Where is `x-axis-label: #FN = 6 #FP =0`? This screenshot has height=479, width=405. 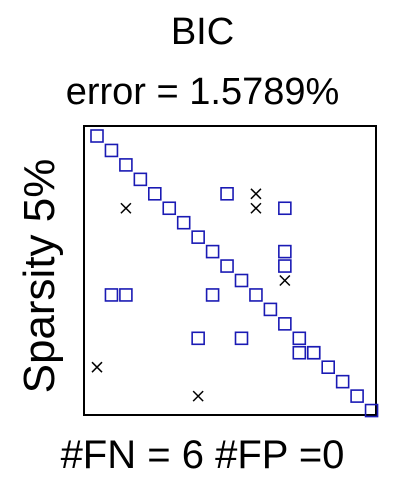 x-axis-label: #FN = 6 #FP =0 is located at coordinates (202, 455).